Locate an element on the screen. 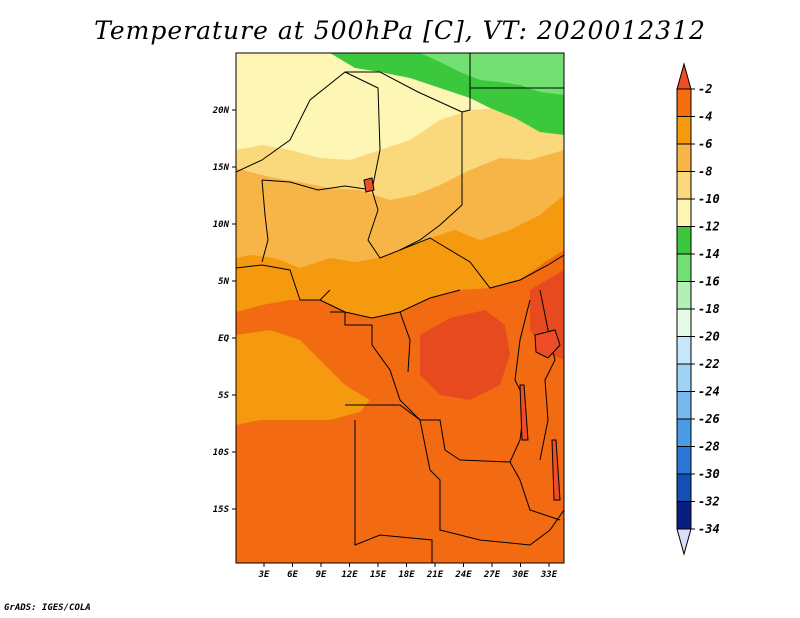 This screenshot has width=800, height=618. colorbar-label: -32 is located at coordinates (709, 502).